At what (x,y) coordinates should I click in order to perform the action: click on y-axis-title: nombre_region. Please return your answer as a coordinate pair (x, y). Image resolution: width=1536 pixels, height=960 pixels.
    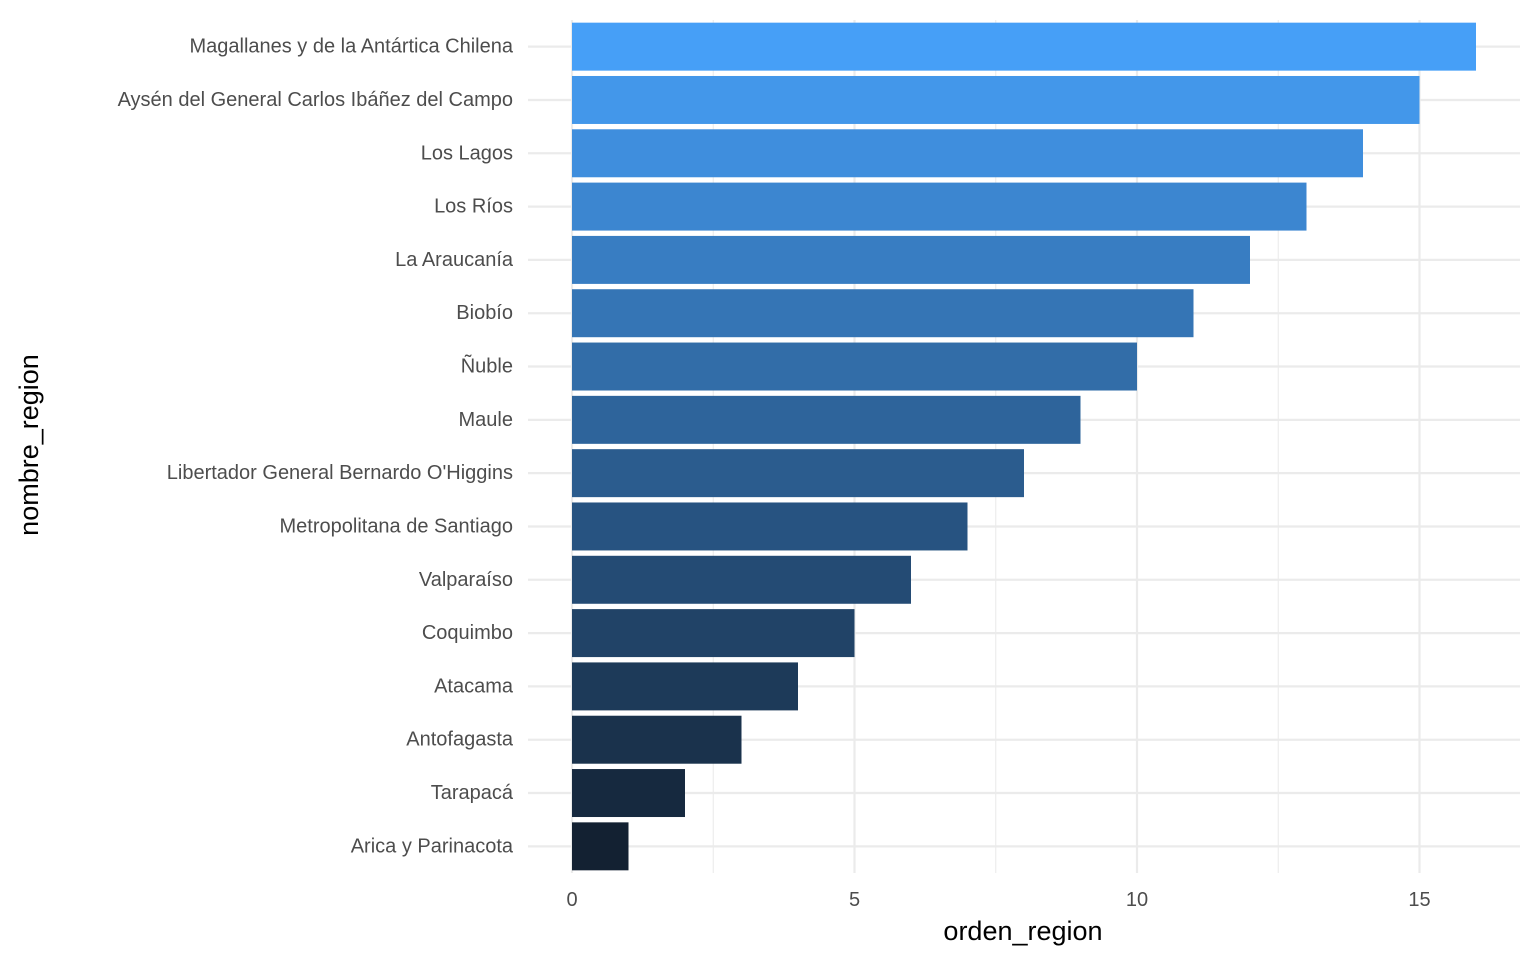
    Looking at the image, I should click on (29, 445).